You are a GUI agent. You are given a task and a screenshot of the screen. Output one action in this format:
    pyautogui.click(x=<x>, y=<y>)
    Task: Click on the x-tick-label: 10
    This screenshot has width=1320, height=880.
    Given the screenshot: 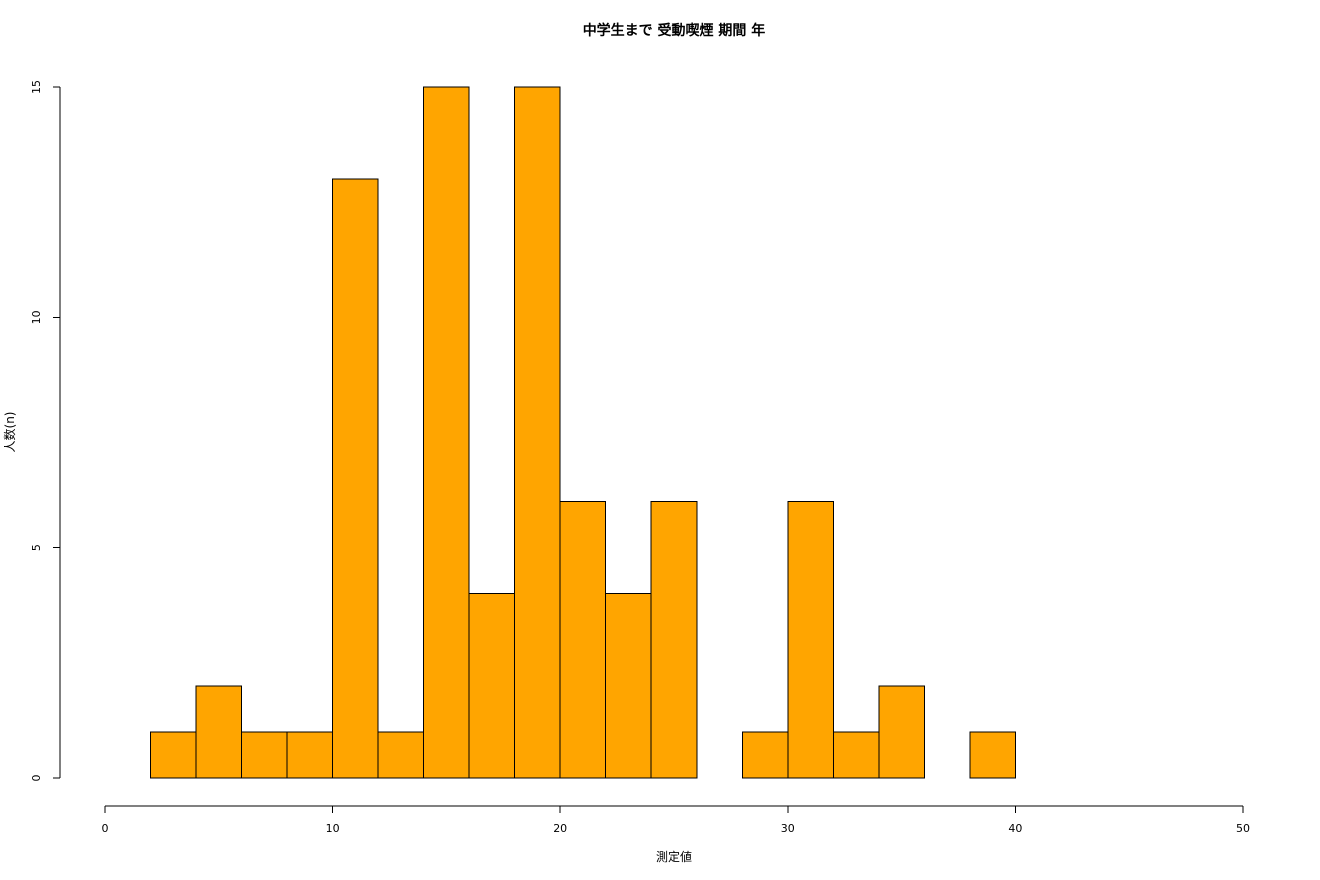 What is the action you would take?
    pyautogui.click(x=333, y=828)
    